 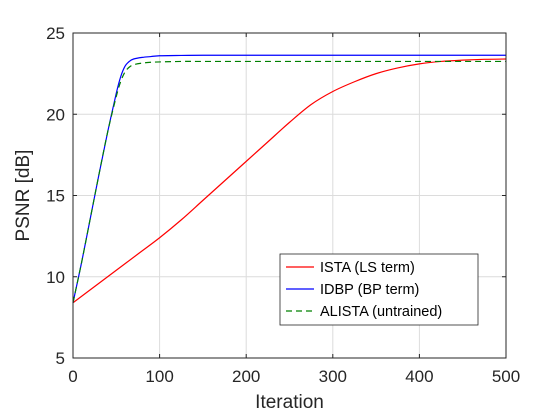 What do you see at coordinates (23, 196) in the screenshot?
I see `y-axis-label: PSNR [dB]` at bounding box center [23, 196].